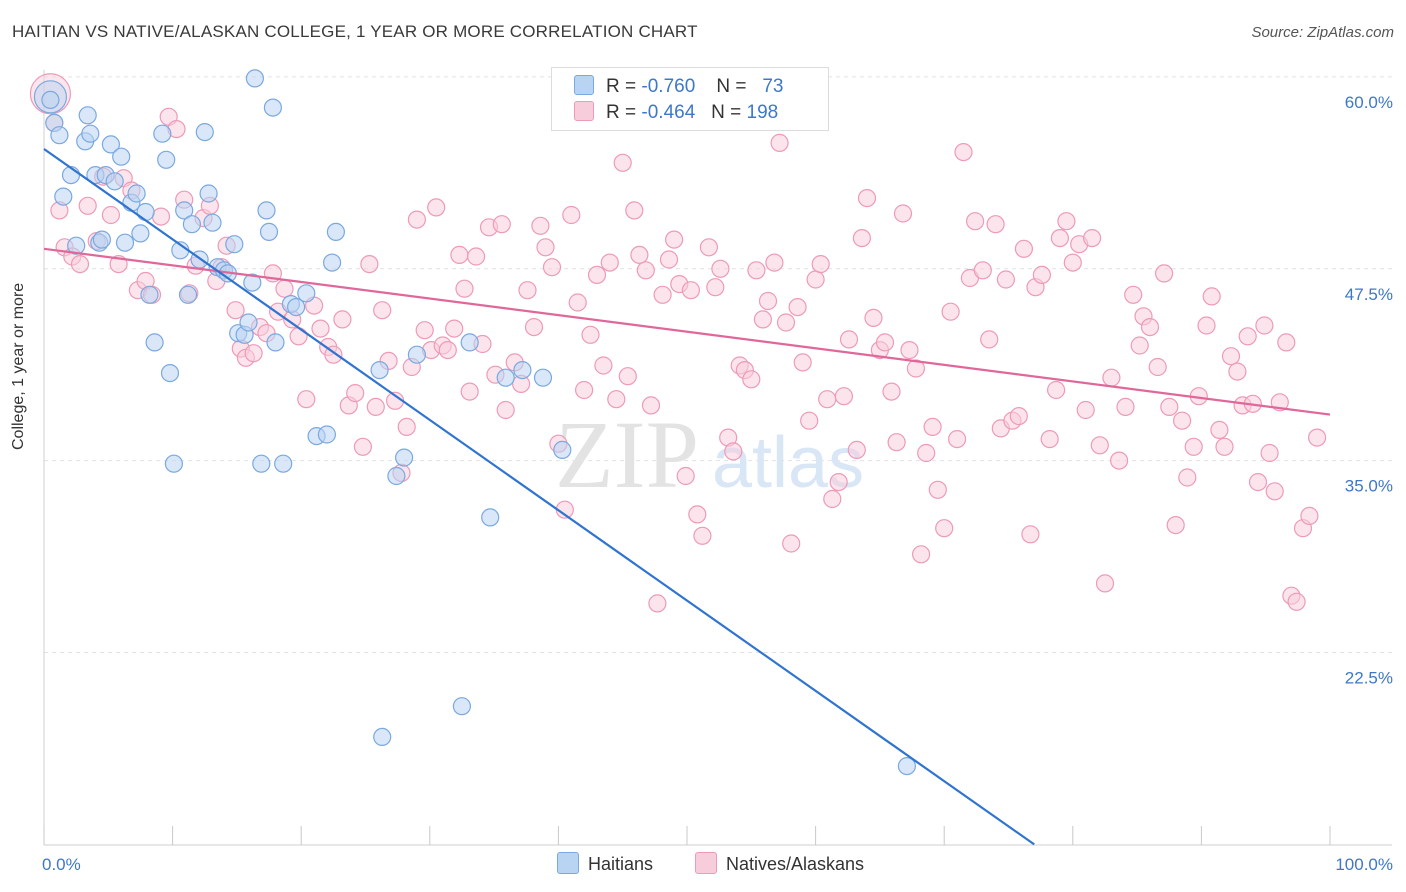 The width and height of the screenshot is (1406, 892). What do you see at coordinates (621, 864) in the screenshot?
I see `haitians-legend-label: Haitians` at bounding box center [621, 864].